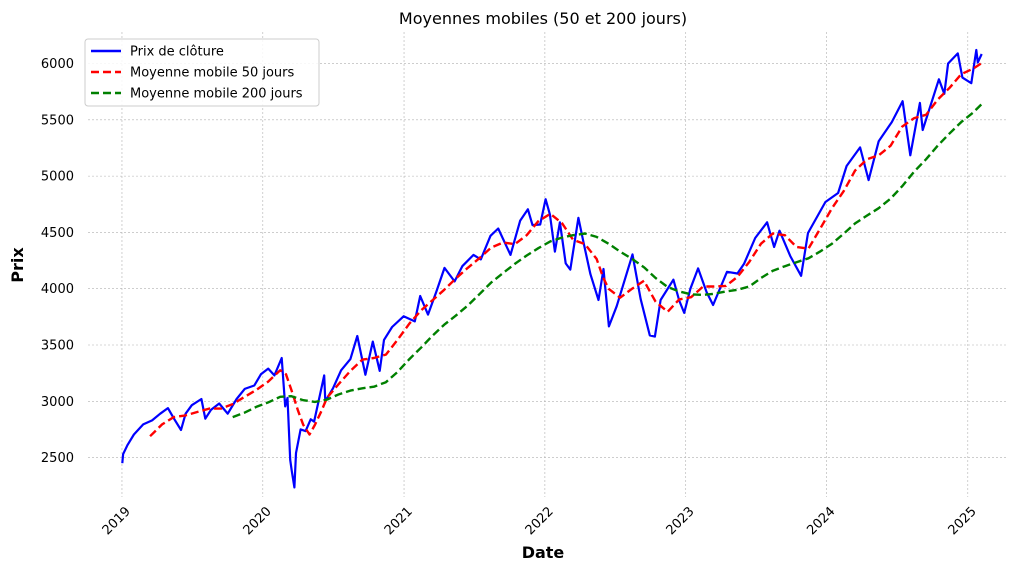  What do you see at coordinates (57, 64) in the screenshot?
I see `y-tick-label: 6000` at bounding box center [57, 64].